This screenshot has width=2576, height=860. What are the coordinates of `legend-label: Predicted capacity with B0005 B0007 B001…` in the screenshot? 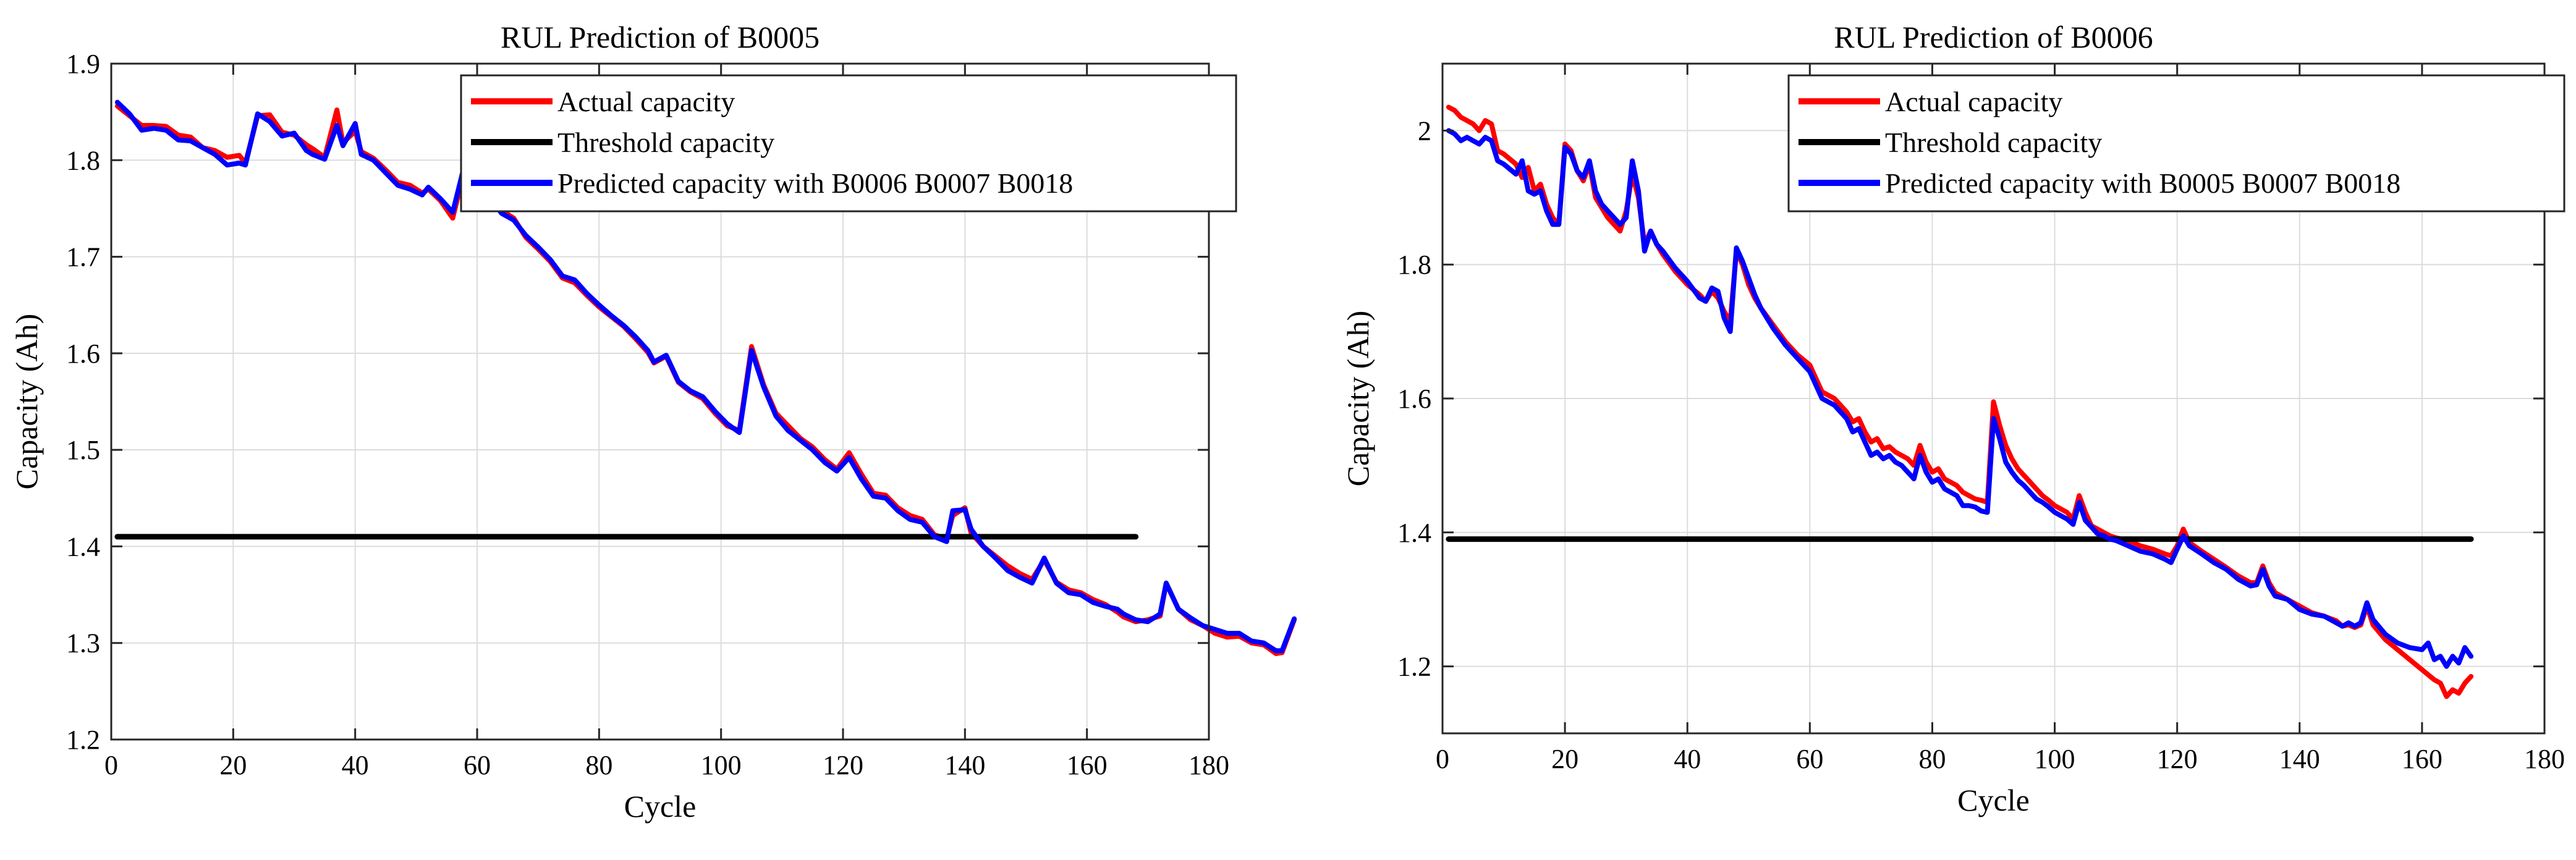 It's located at (2142, 183).